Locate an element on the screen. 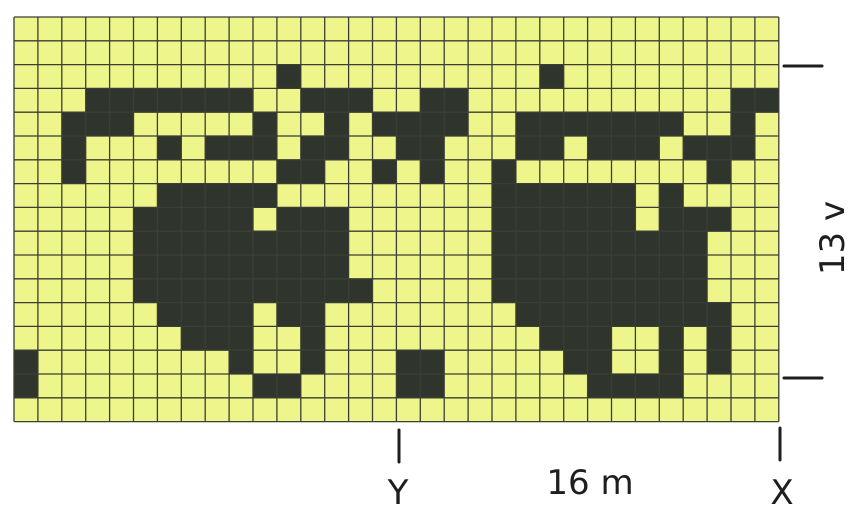  marker-y-label: Y is located at coordinates (398, 492).